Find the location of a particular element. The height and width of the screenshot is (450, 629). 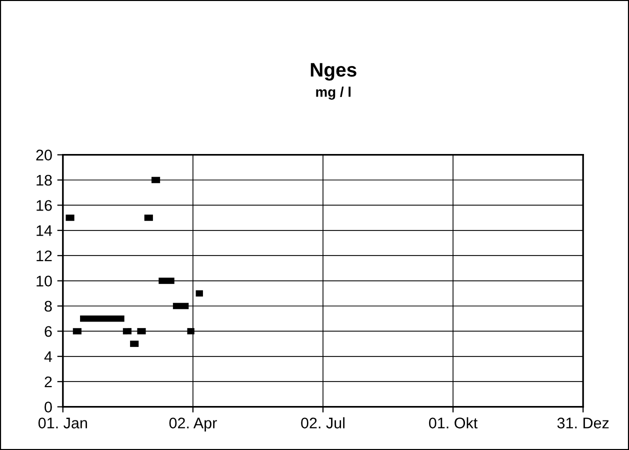

y-tick-label: 2 is located at coordinates (48, 382).